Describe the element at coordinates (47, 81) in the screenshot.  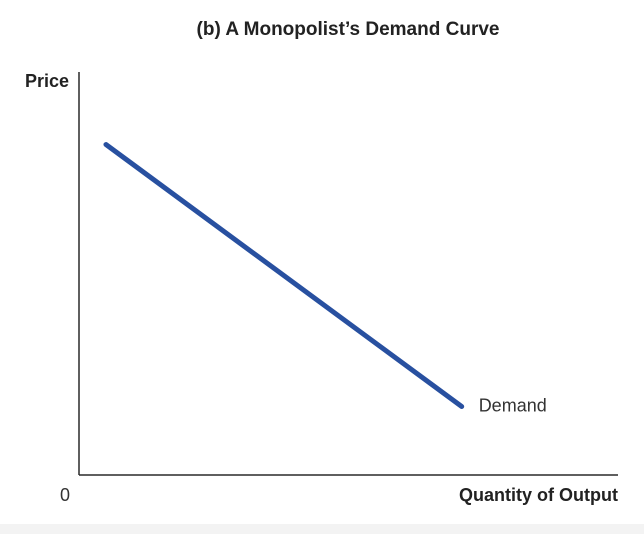
I see `y-axis-label: Price` at that location.